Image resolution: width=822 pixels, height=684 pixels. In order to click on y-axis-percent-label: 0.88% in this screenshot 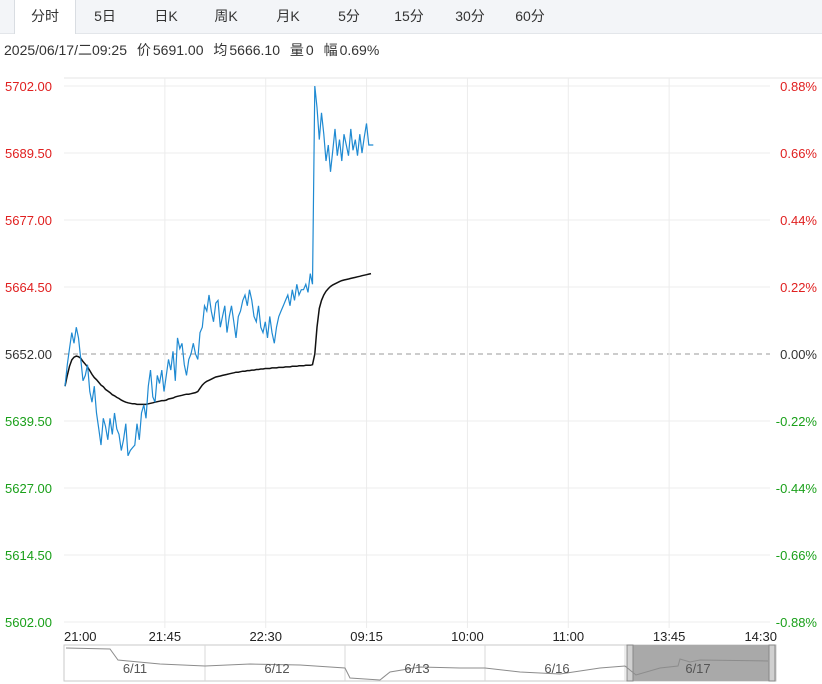, I will do `click(798, 86)`.